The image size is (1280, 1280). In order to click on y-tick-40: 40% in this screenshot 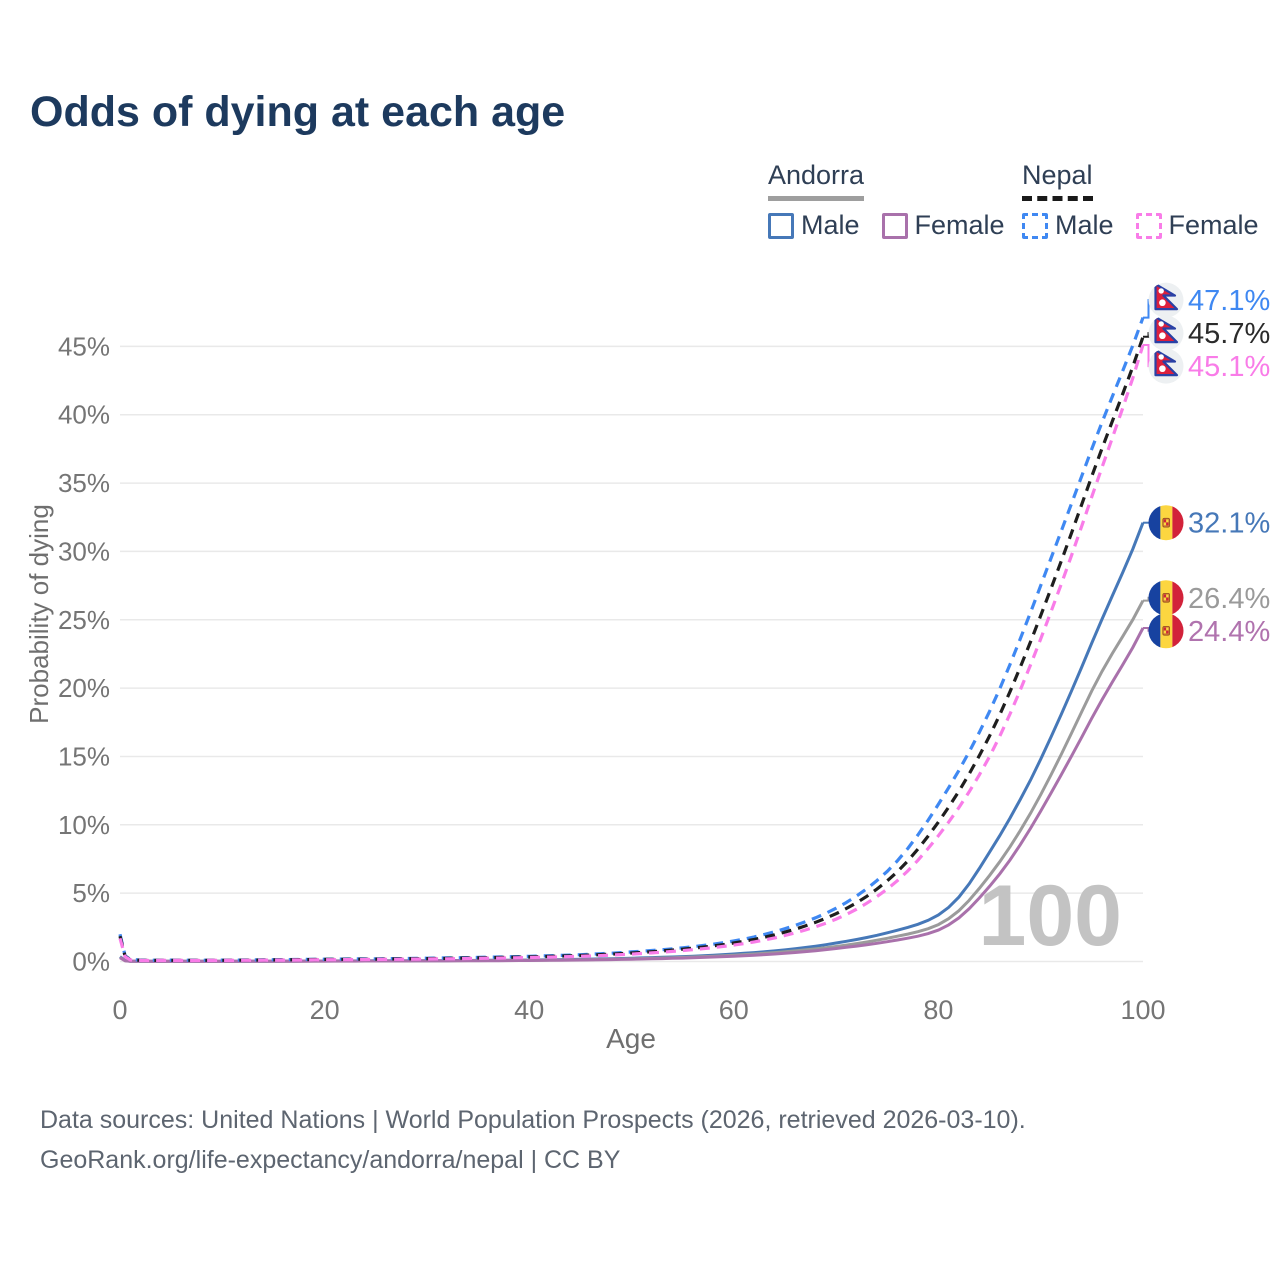, I will do `click(84, 415)`.